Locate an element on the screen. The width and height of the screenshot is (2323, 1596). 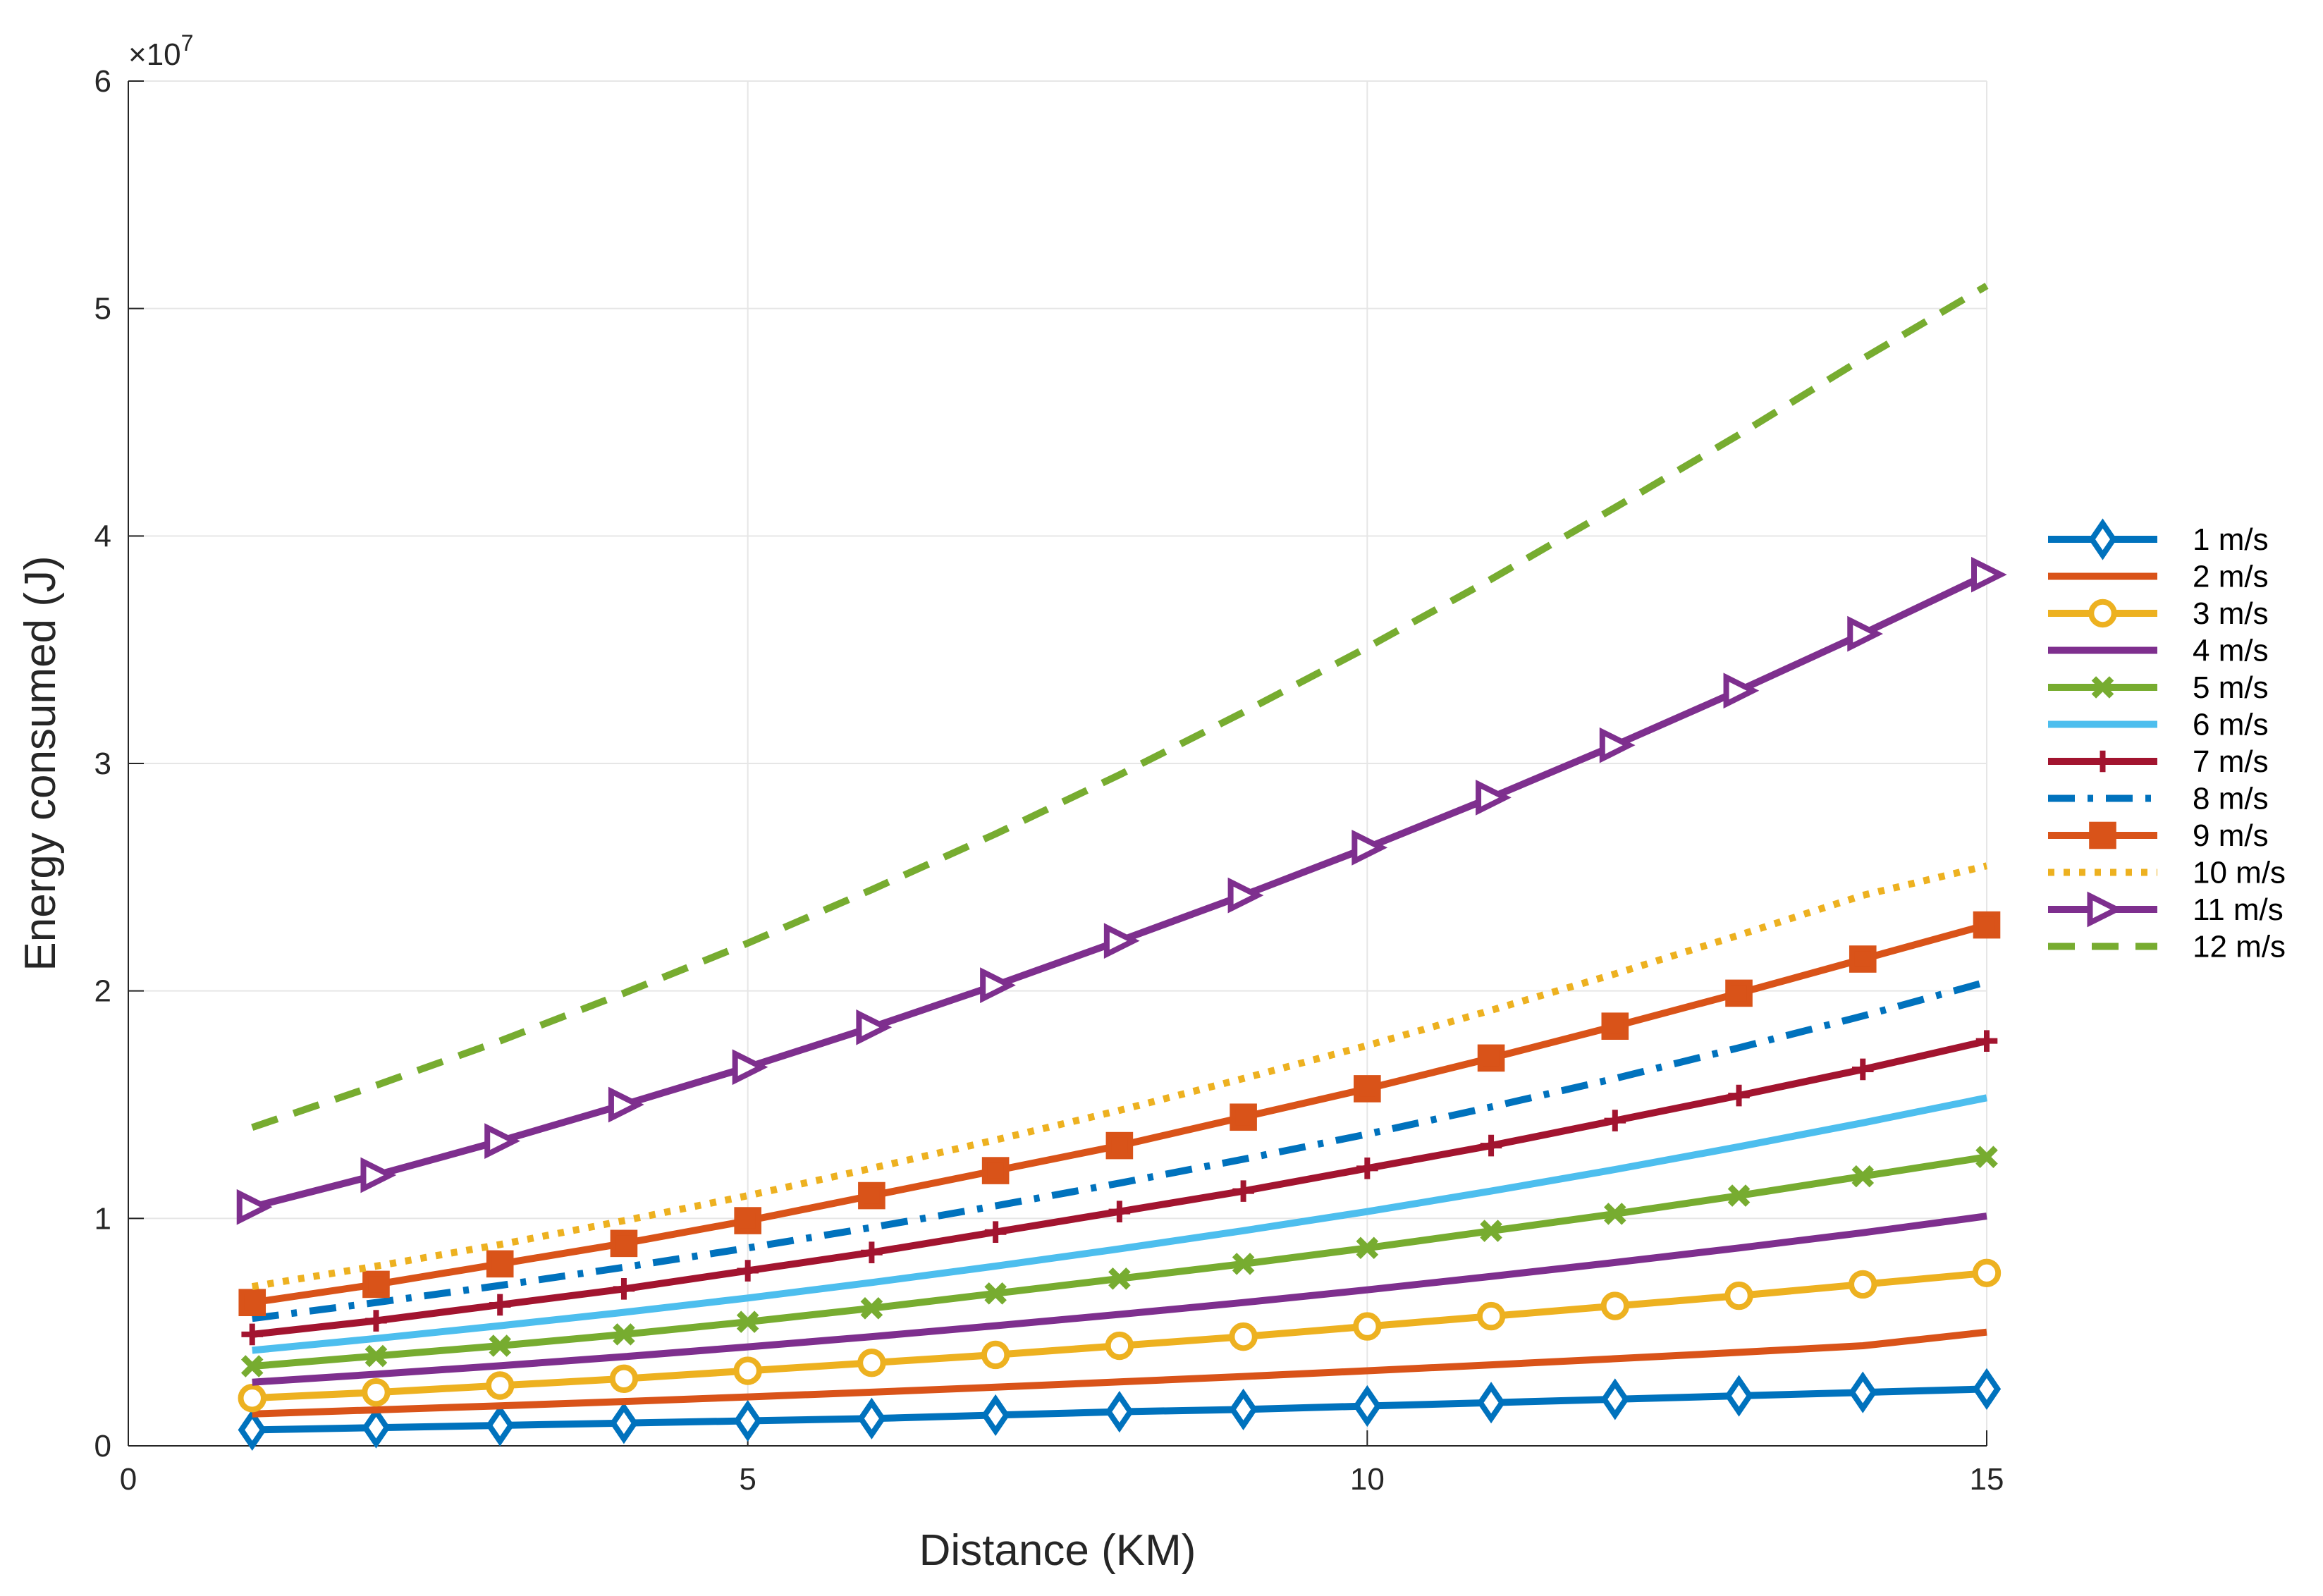
x-tick-label: 10 is located at coordinates (1367, 1480).